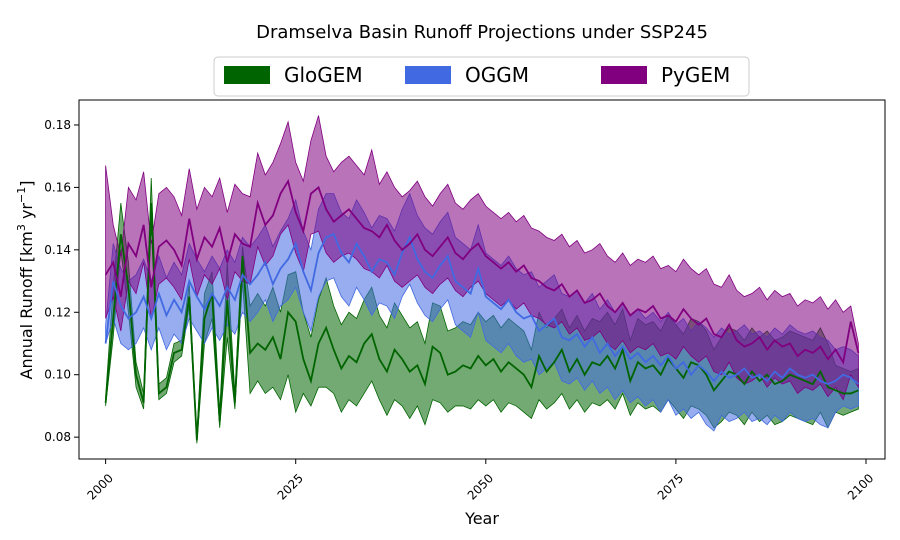 The height and width of the screenshot is (540, 900). What do you see at coordinates (26, 305) in the screenshot?
I see `y-axis-label-main: Annual Runoff [km` at bounding box center [26, 305].